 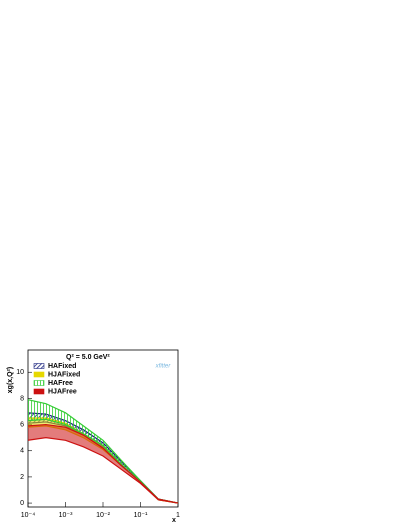 I want to click on y-tick-label: 2, so click(x=22, y=477).